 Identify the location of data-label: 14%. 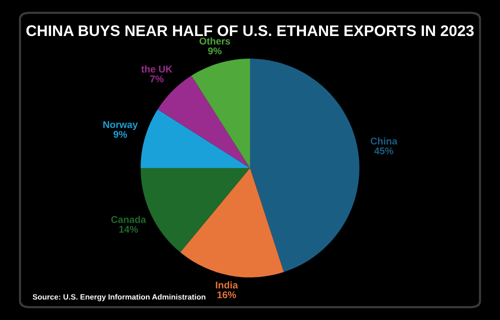
(128, 229).